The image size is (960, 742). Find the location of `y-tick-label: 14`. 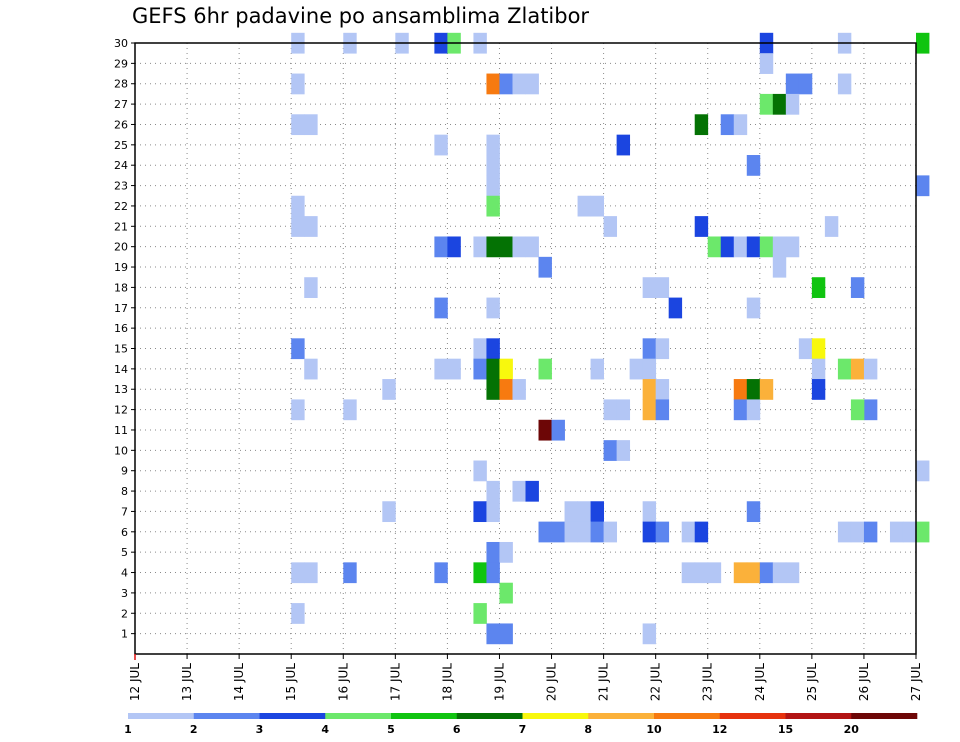

y-tick-label: 14 is located at coordinates (121, 369).